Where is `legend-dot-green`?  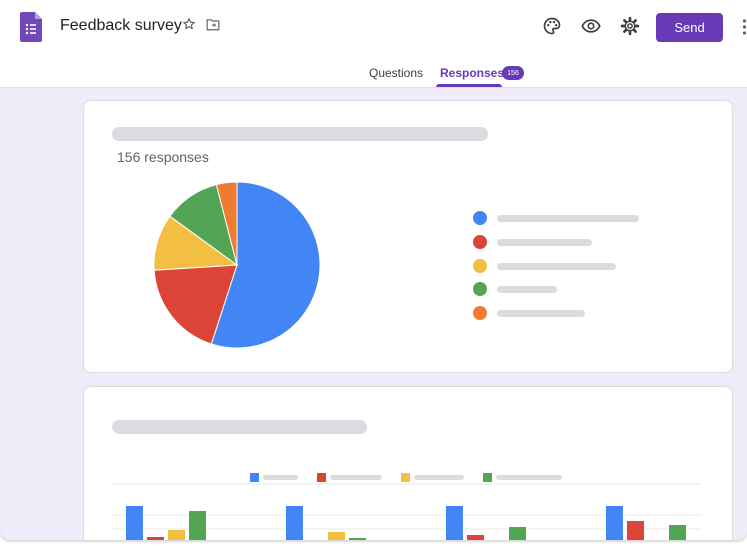
legend-dot-green is located at coordinates (480, 289).